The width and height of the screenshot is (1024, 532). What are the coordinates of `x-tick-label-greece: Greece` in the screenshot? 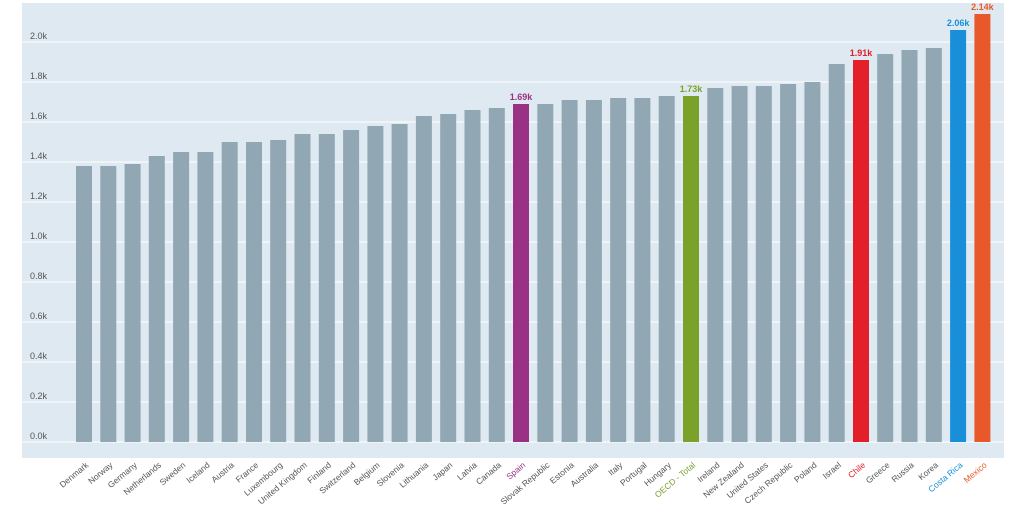 It's located at (878, 473).